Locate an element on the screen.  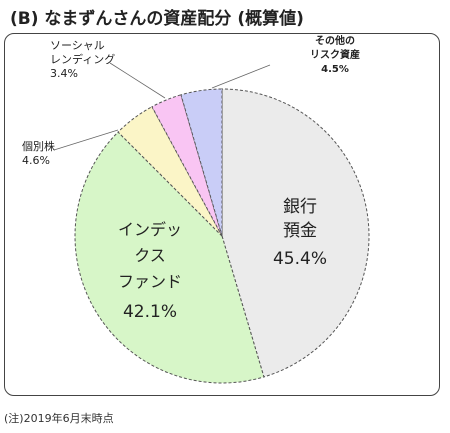
slice-label-2: 個別株 4.6% is located at coordinates (38, 153).